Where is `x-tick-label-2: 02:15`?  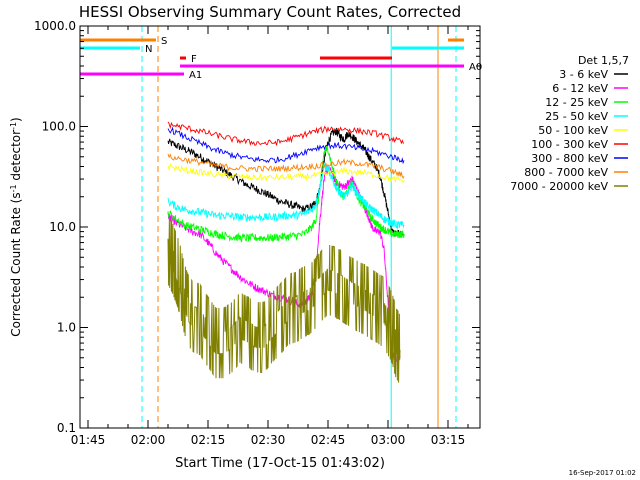 x-tick-label-2: 02:15 is located at coordinates (208, 440).